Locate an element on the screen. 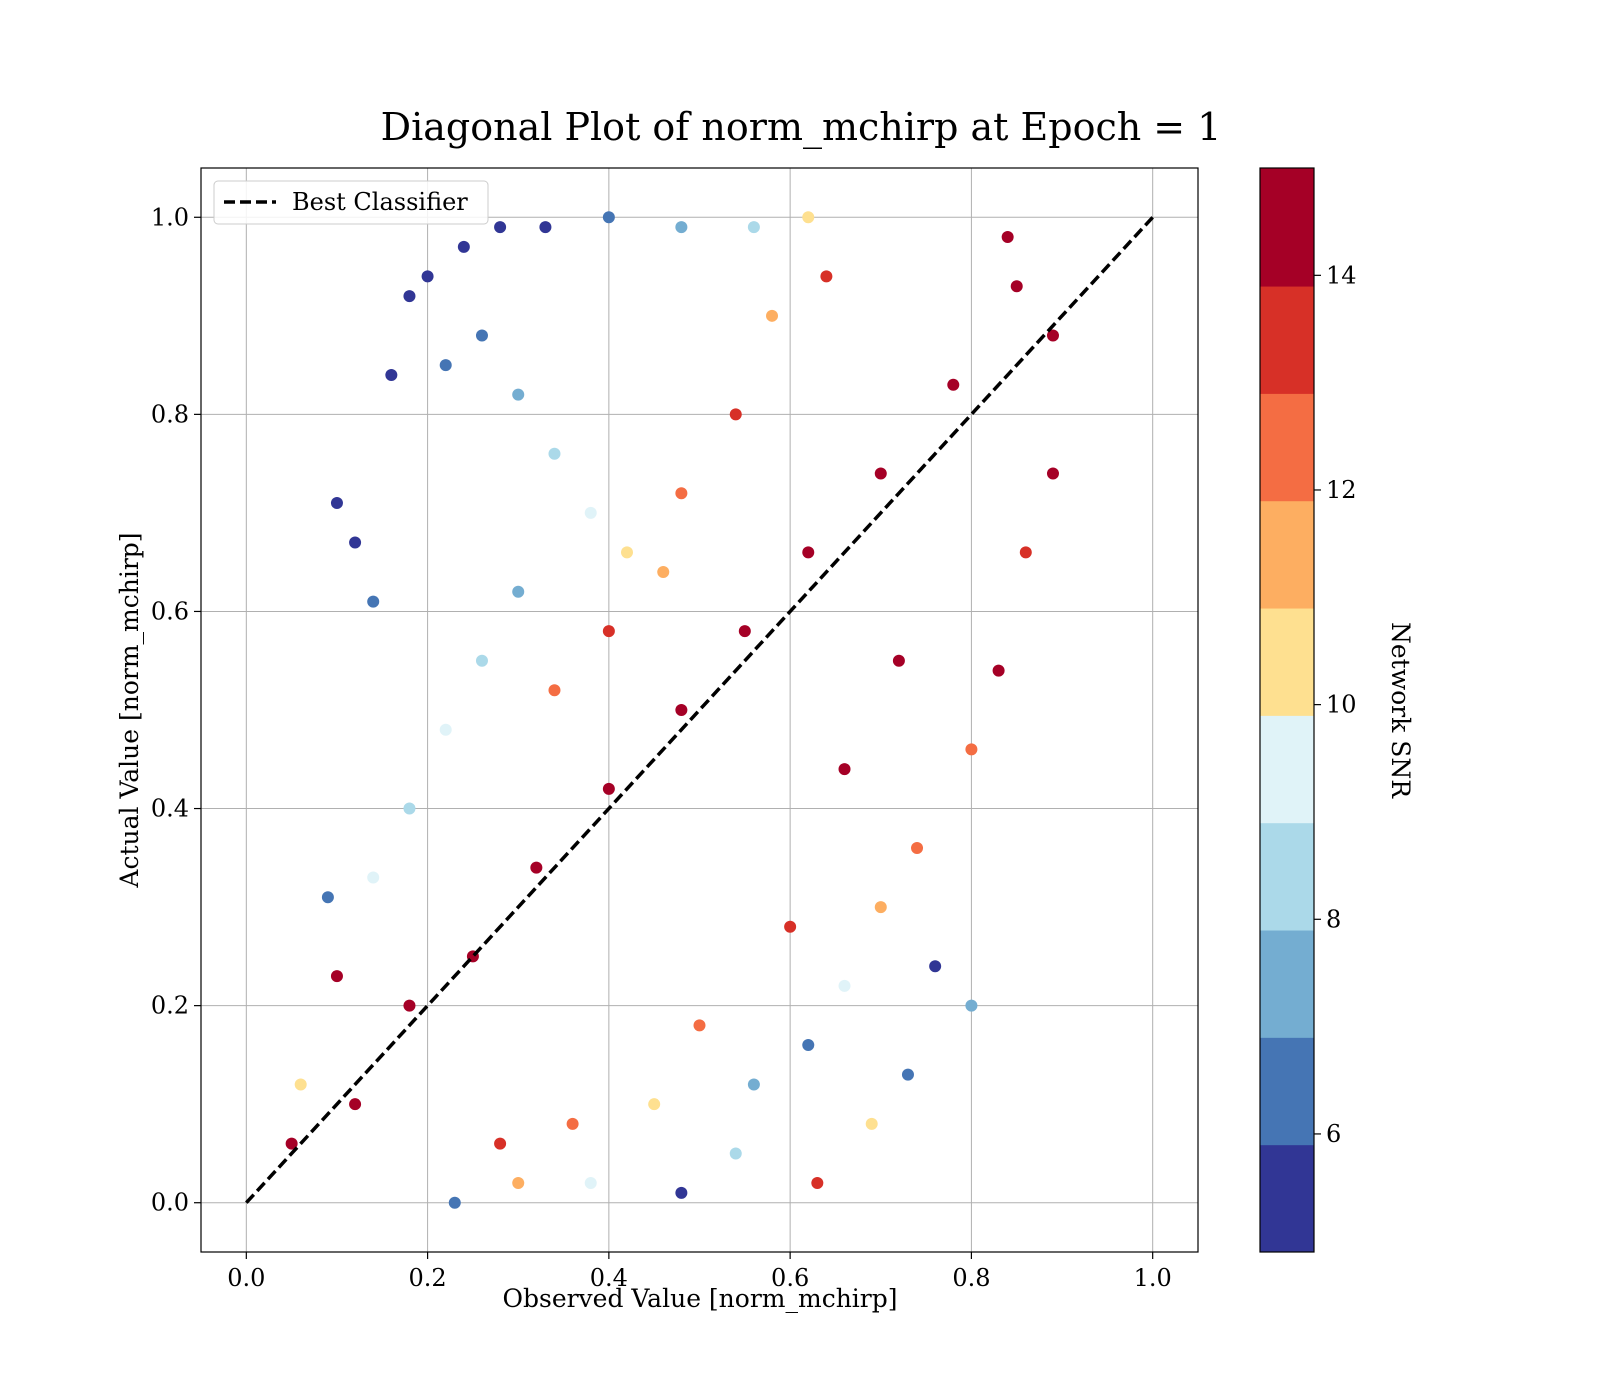  y-tick-label: 0.4 is located at coordinates (170, 809).